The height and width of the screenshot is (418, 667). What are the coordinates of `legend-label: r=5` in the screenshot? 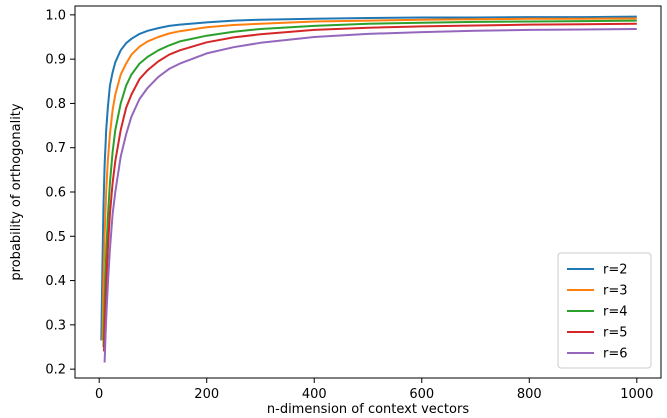 It's located at (615, 333).